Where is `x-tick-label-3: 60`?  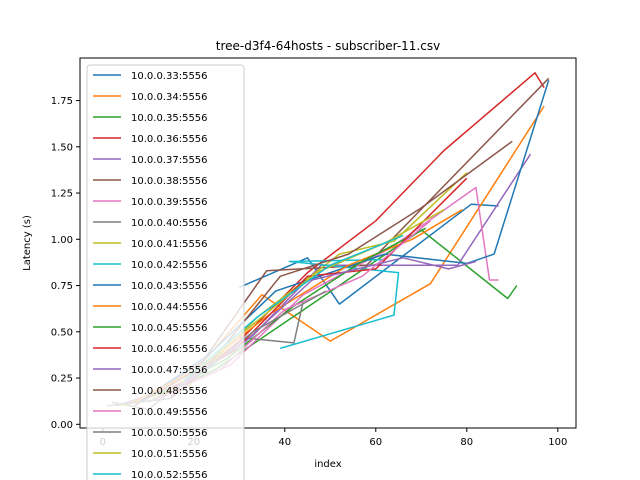
x-tick-label-3: 60 is located at coordinates (375, 442).